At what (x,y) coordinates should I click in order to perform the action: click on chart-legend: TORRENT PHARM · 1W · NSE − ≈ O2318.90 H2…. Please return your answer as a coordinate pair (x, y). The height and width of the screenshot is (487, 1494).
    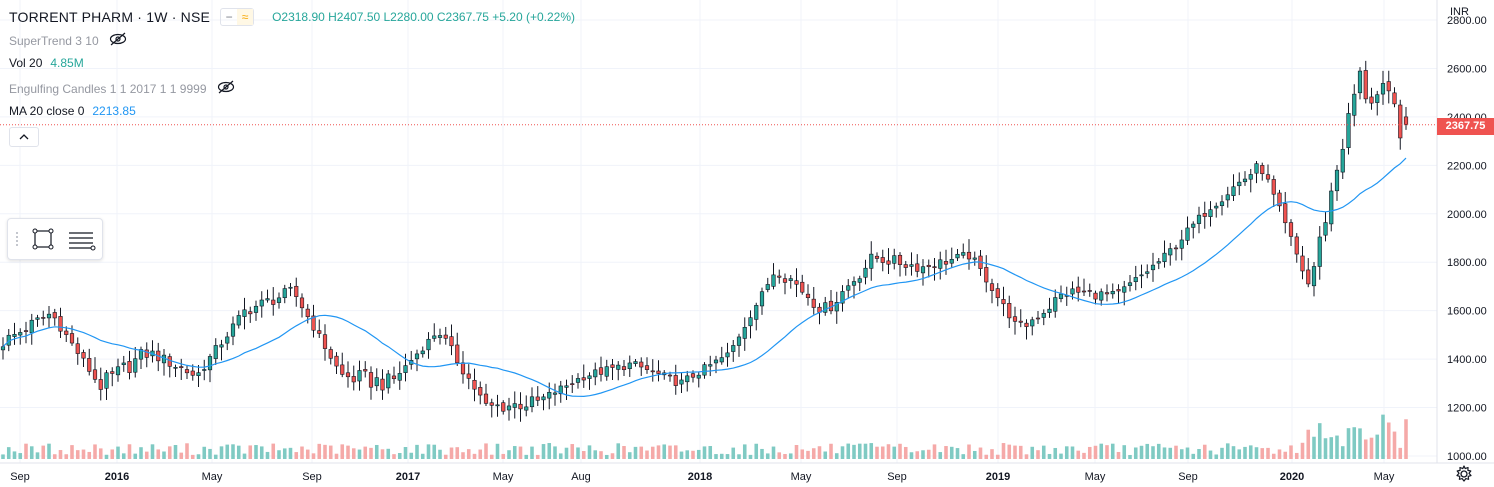
    Looking at the image, I should click on (339, 62).